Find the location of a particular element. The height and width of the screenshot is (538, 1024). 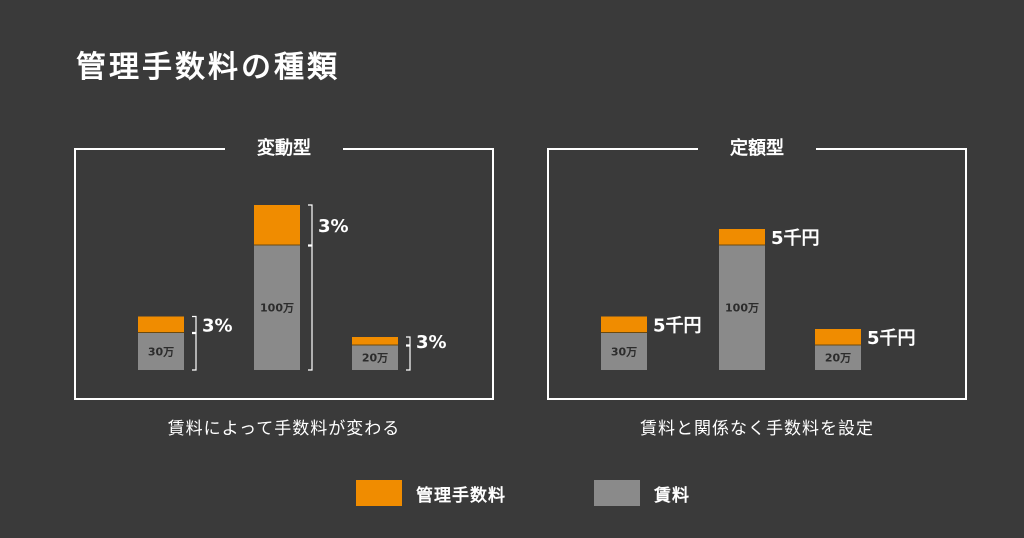

legend-label-fee: 管理手数料 is located at coordinates (461, 495).